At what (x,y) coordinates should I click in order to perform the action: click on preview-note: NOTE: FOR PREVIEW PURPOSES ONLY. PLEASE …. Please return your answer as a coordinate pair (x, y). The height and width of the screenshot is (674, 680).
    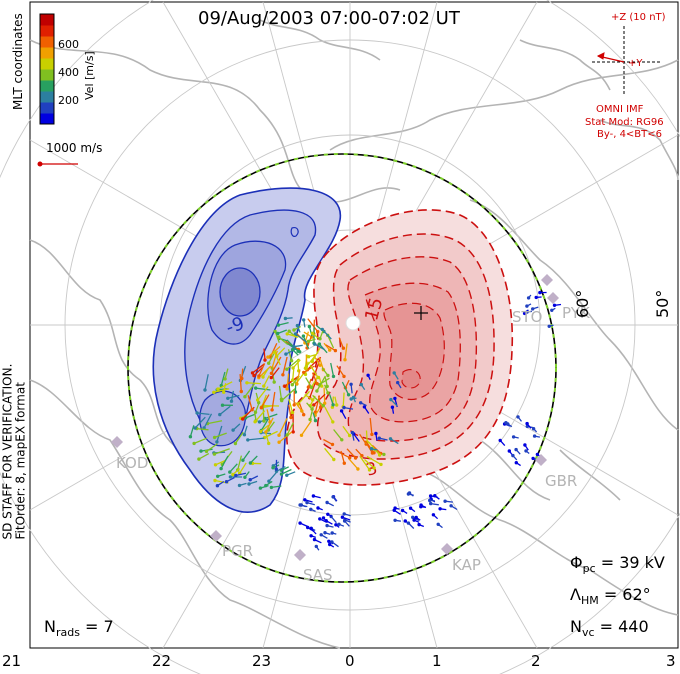
    Looking at the image, I should click on (14, 360).